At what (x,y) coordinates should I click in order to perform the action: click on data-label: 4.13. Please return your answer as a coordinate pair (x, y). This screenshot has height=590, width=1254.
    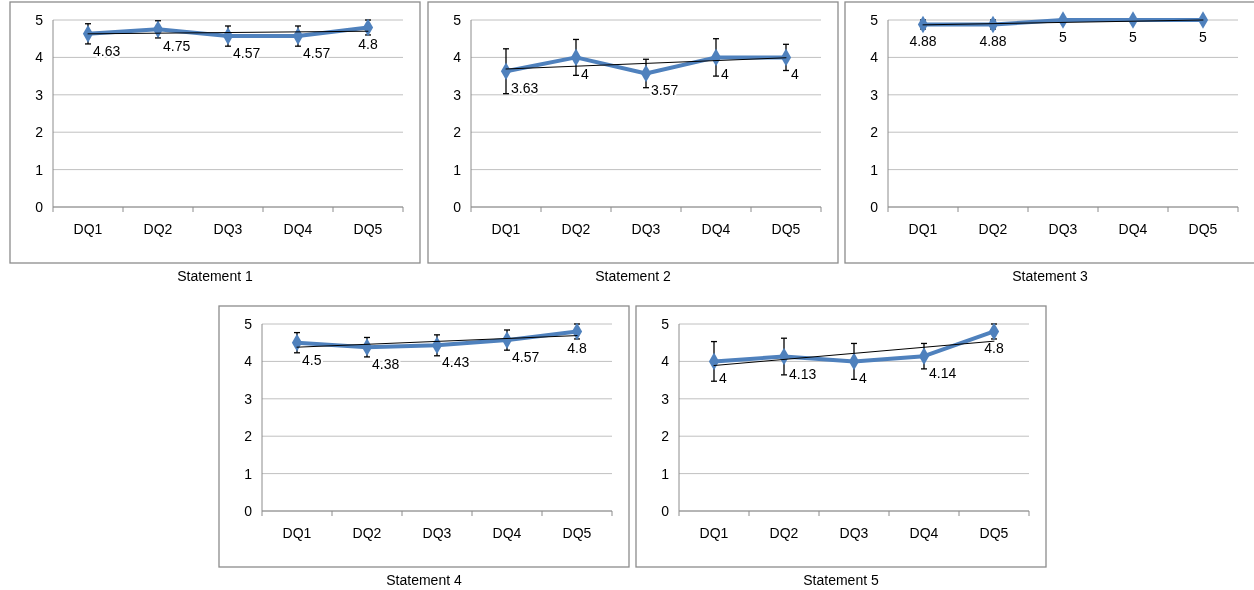
    Looking at the image, I should click on (803, 373).